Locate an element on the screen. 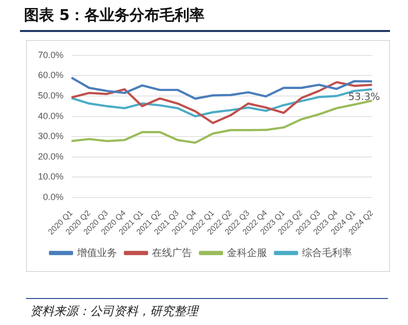 This screenshot has width=408, height=325. chart-title: 图表 5：各业务分布毛利率 is located at coordinates (114, 15).